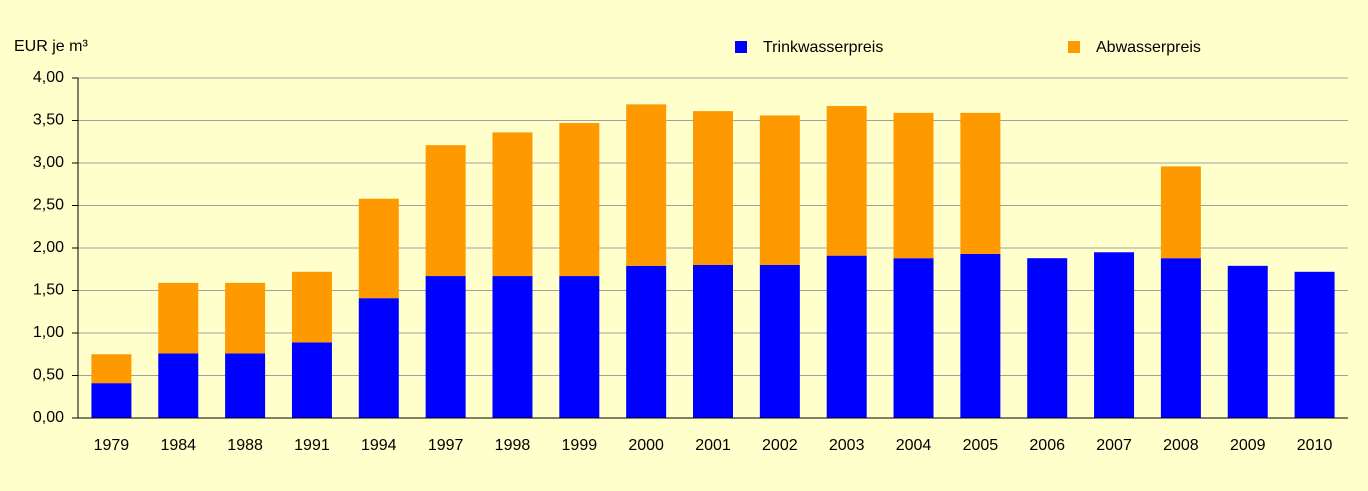  I want to click on x-tick-label: 1988, so click(245, 445).